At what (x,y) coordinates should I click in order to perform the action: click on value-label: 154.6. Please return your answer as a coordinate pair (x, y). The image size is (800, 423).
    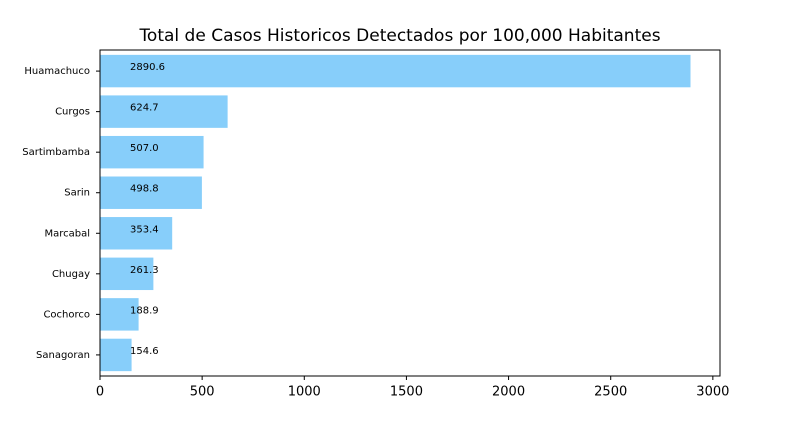
    Looking at the image, I should click on (144, 351).